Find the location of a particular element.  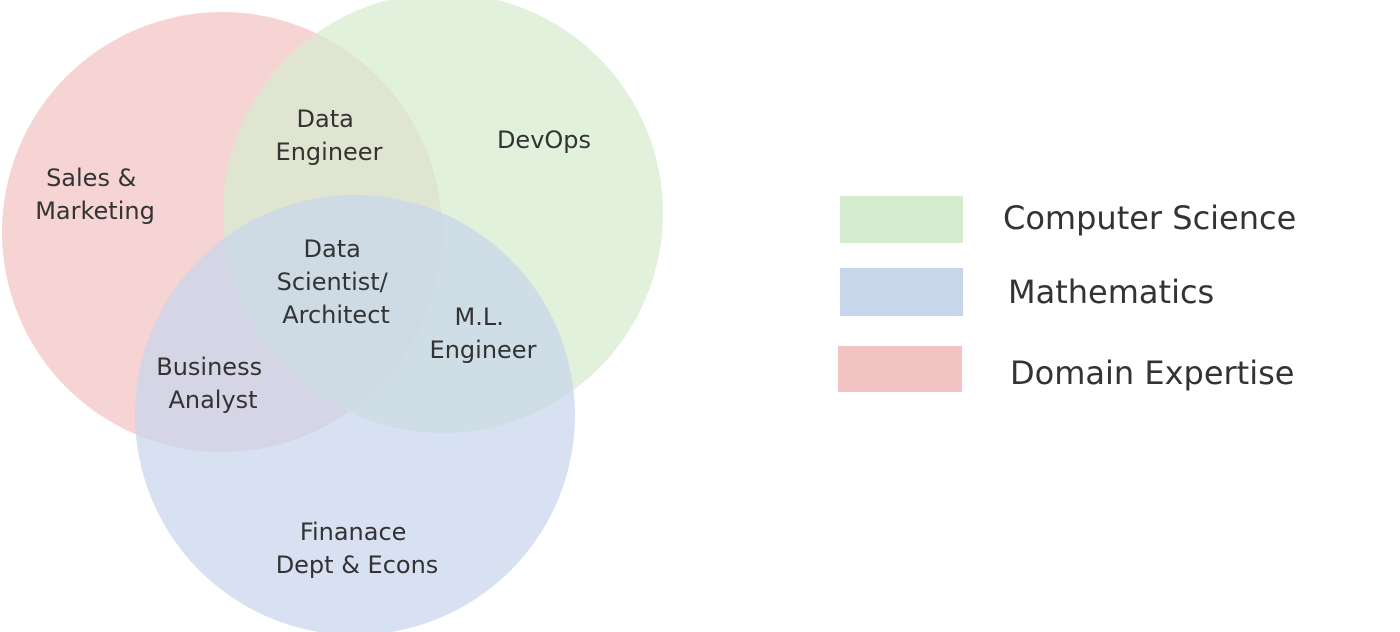

label-line: Business is located at coordinates (209, 367).